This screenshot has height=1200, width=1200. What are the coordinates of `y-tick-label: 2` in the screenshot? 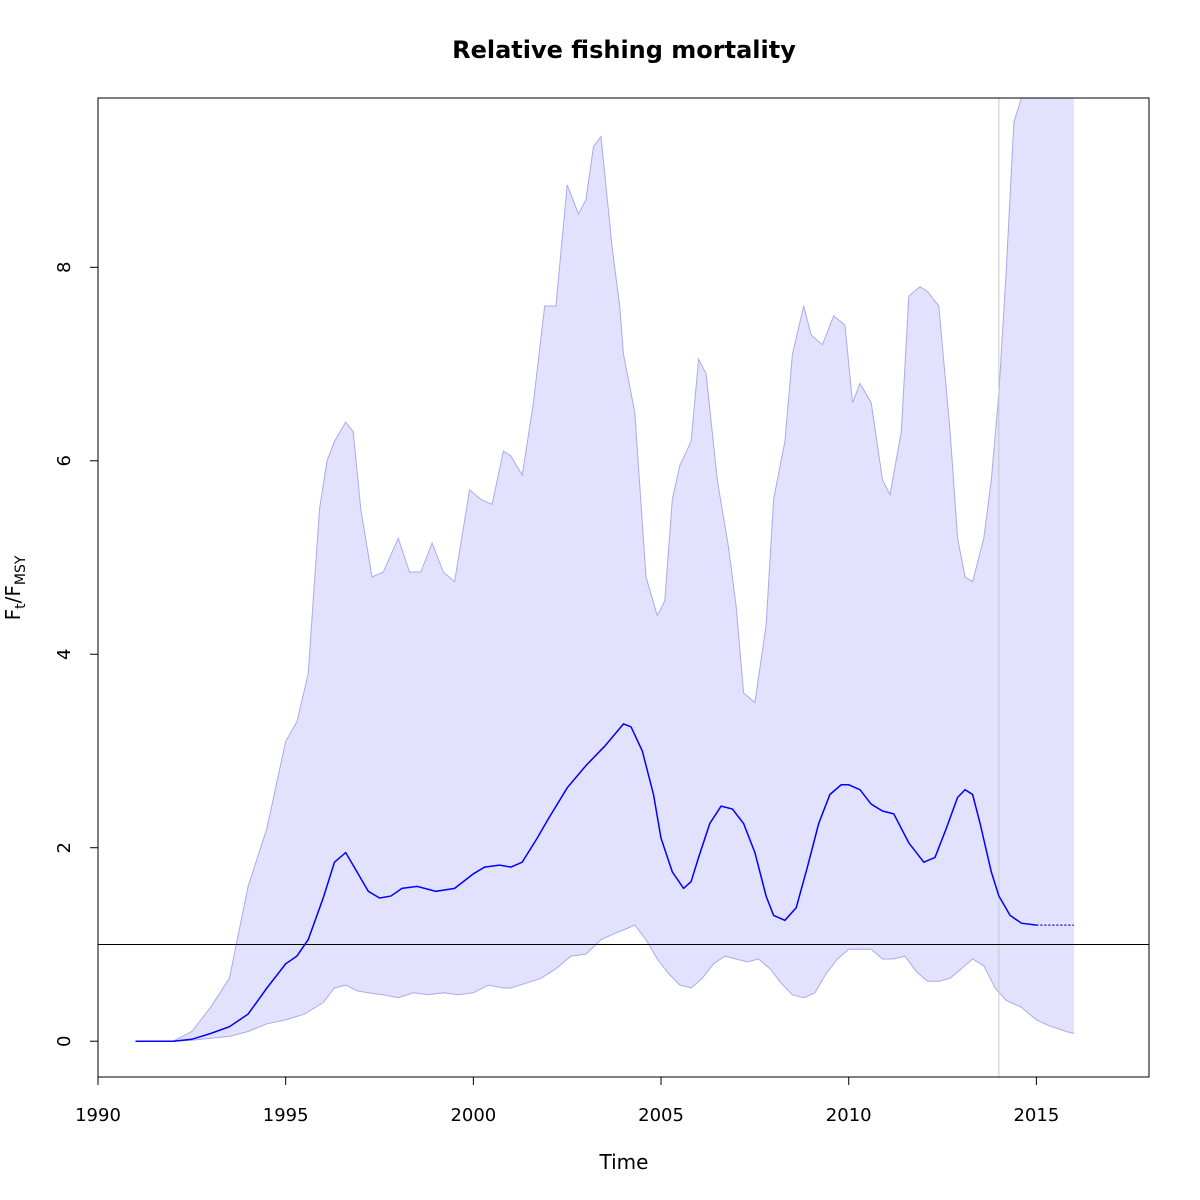 It's located at (64, 847).